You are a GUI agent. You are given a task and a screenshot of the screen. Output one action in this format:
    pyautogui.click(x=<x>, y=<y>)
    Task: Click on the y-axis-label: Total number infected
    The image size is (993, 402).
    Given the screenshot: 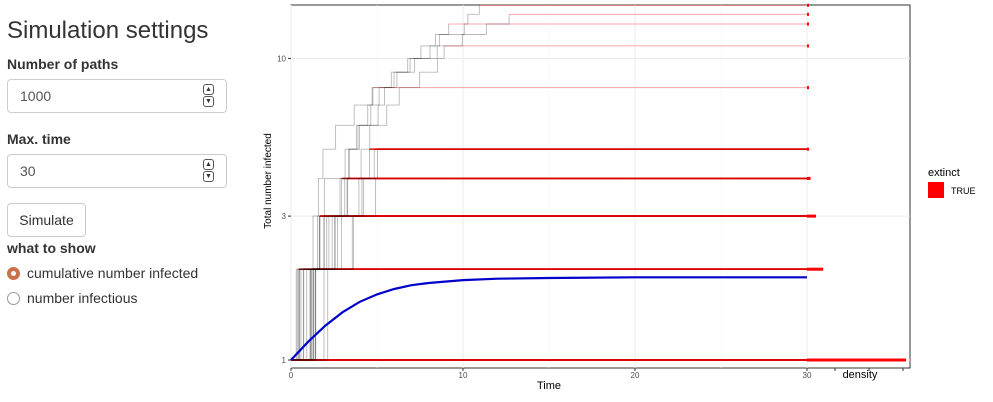 What is the action you would take?
    pyautogui.click(x=268, y=181)
    